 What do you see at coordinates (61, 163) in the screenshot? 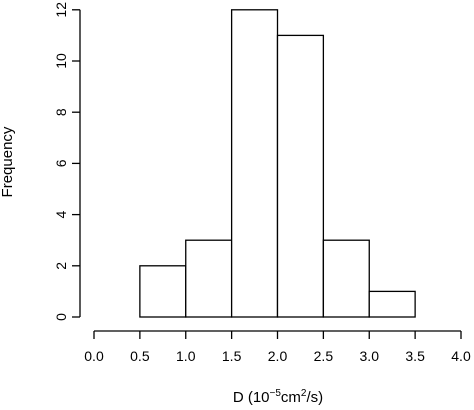
I see `y-tick-label: 6` at bounding box center [61, 163].